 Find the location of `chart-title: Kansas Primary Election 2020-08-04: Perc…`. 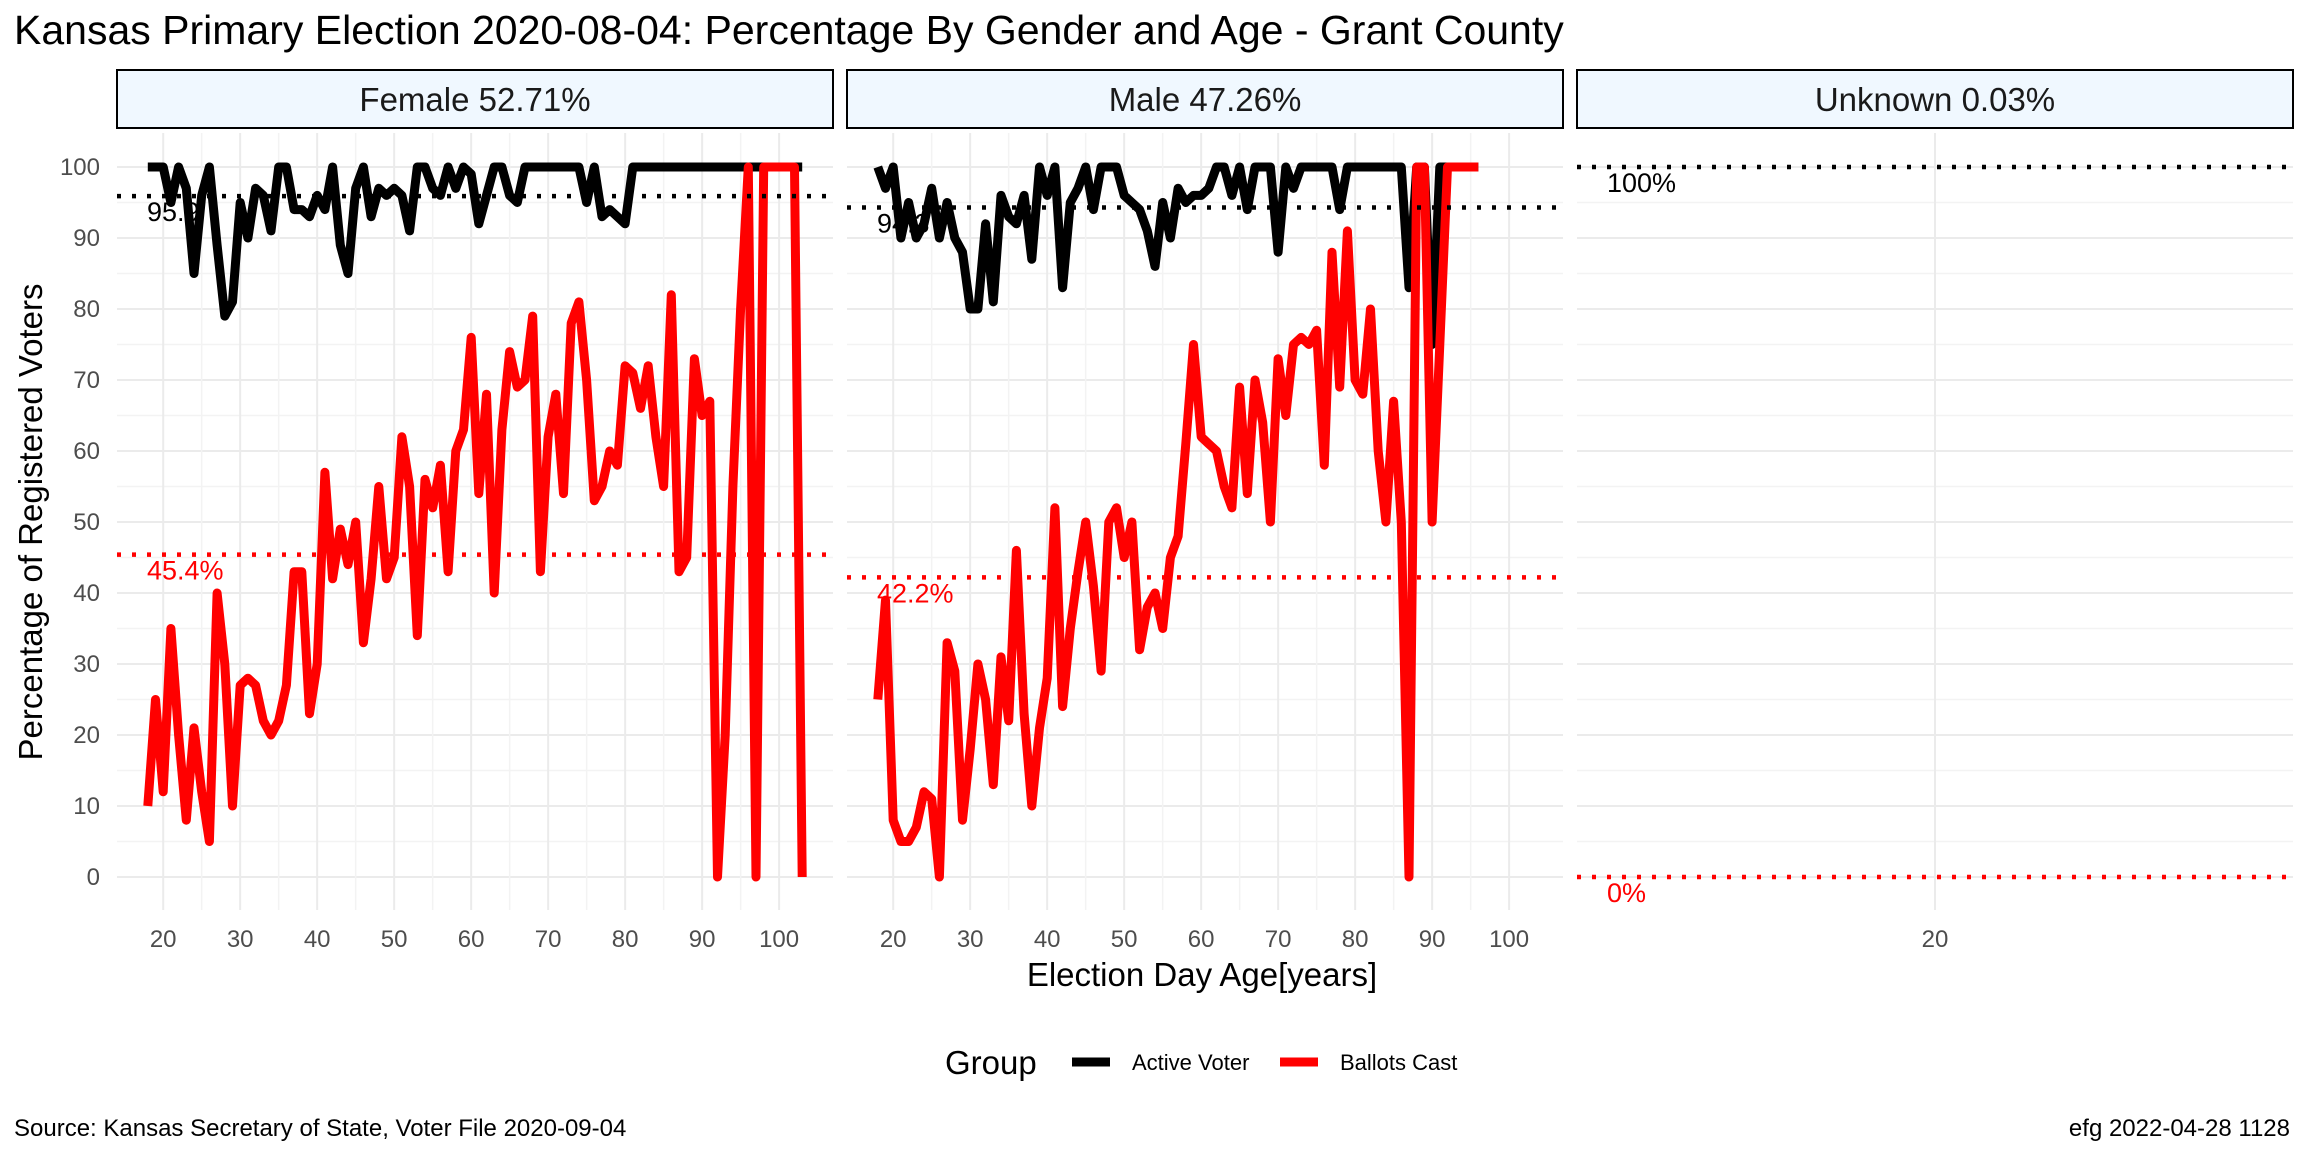

chart-title: Kansas Primary Election 2020-08-04: Perc… is located at coordinates (789, 30).